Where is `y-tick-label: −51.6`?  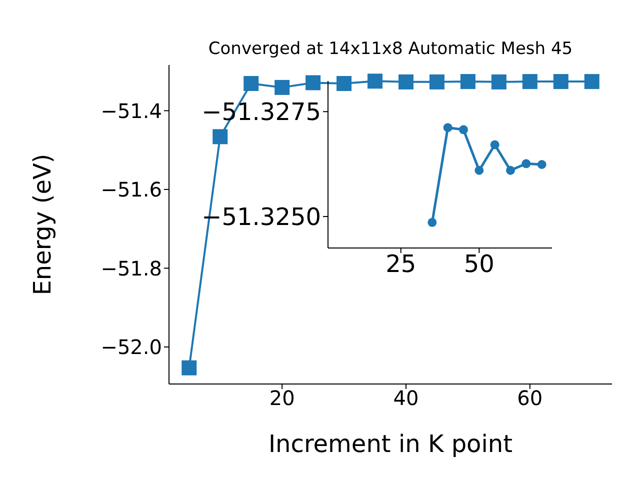
y-tick-label: −51.6 is located at coordinates (131, 190).